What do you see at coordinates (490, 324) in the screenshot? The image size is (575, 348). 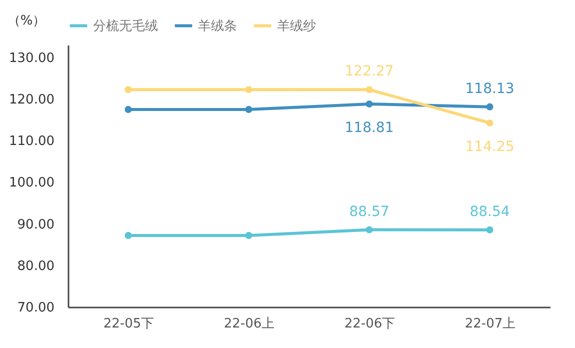 I see `x-tick-label: 22-07上` at bounding box center [490, 324].